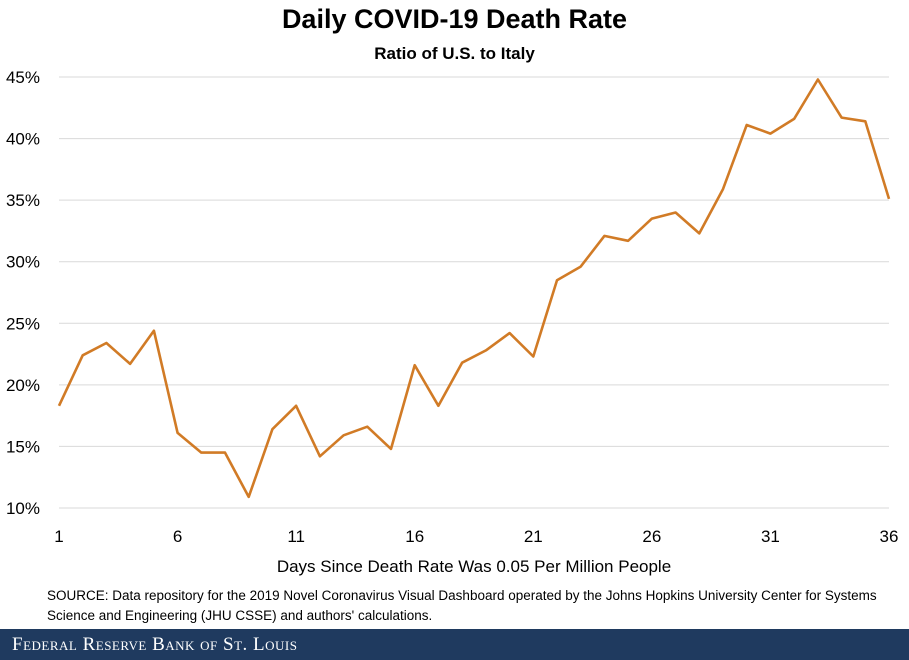 Image resolution: width=909 pixels, height=660 pixels. What do you see at coordinates (58, 536) in the screenshot?
I see `x-tick-label: 1` at bounding box center [58, 536].